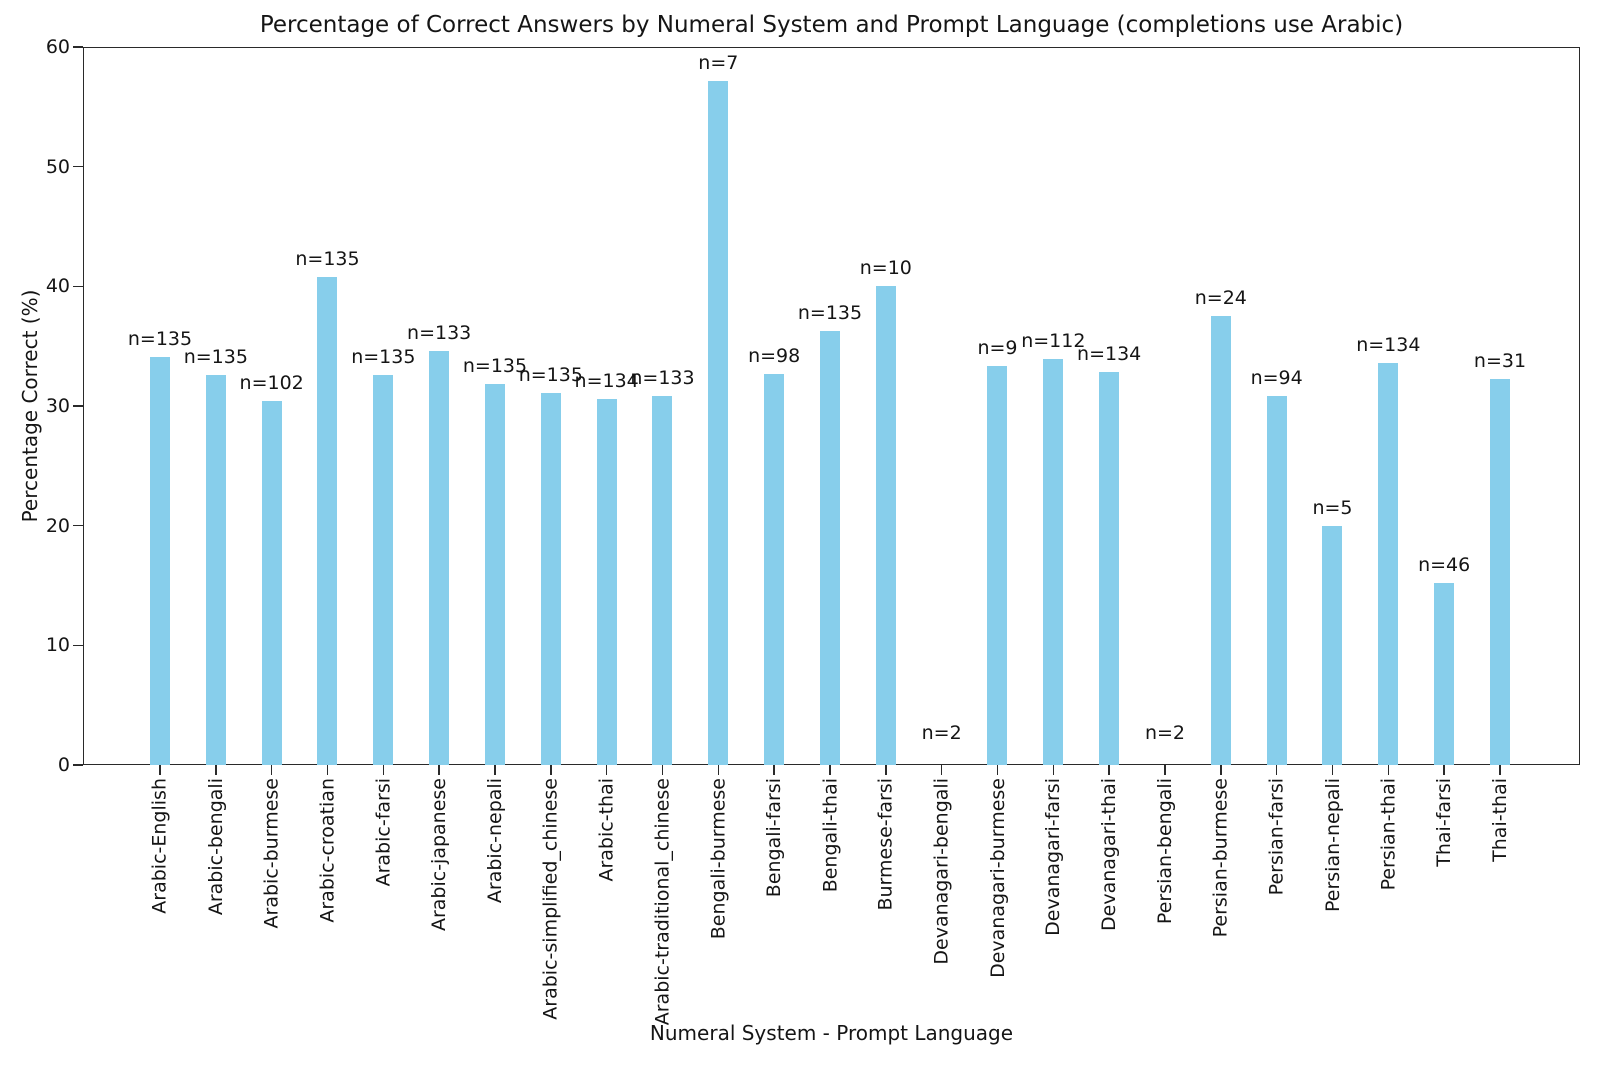 The width and height of the screenshot is (1600, 1066). What do you see at coordinates (327, 850) in the screenshot?
I see `x-tick-label: Arabic-croatian` at bounding box center [327, 850].